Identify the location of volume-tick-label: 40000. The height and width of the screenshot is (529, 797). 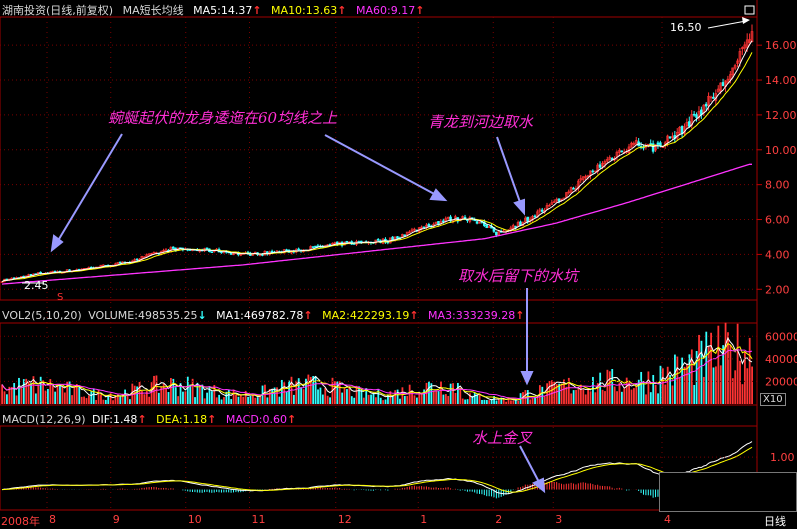
(781, 359).